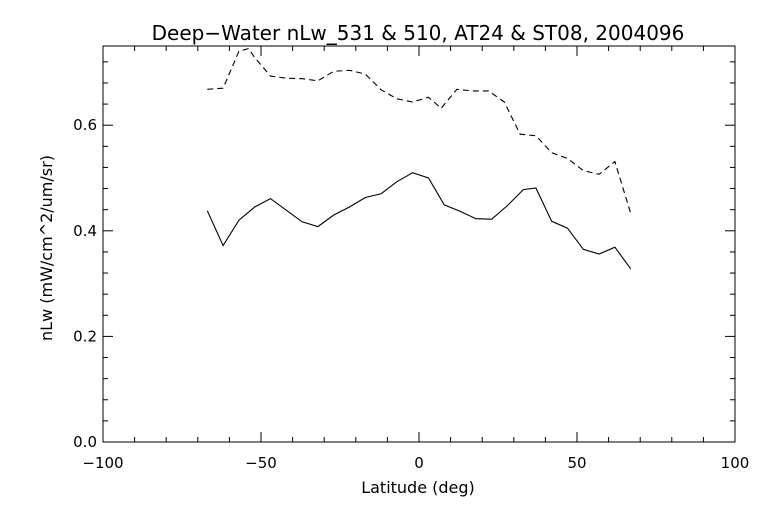 The image size is (768, 512). What do you see at coordinates (261, 463) in the screenshot?
I see `x-tick-label: −50` at bounding box center [261, 463].